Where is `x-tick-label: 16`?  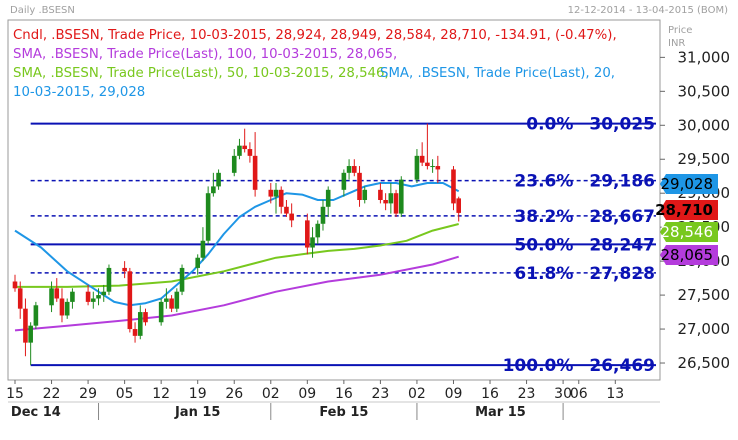
x-tick-label: 16 is located at coordinates (490, 394).